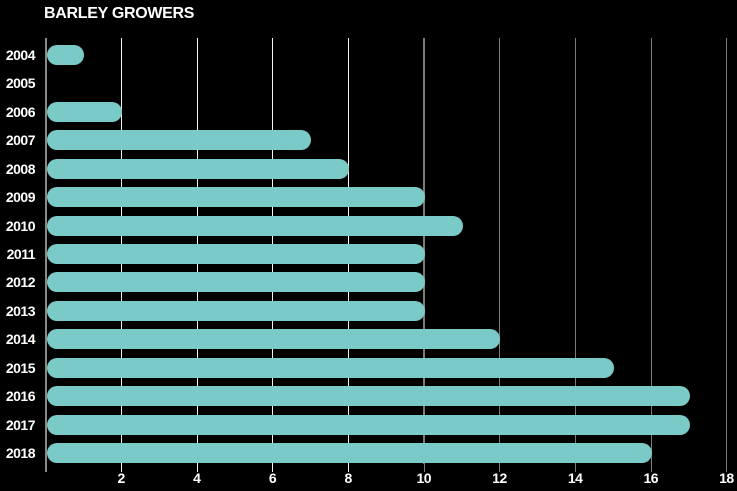  What do you see at coordinates (20, 310) in the screenshot?
I see `year-label-2013: 2013` at bounding box center [20, 310].